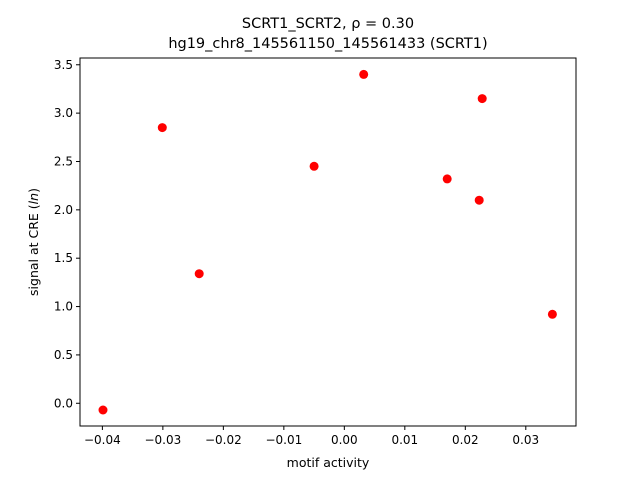 Image resolution: width=640 pixels, height=480 pixels. I want to click on x-tick-label: −0.02, so click(223, 440).